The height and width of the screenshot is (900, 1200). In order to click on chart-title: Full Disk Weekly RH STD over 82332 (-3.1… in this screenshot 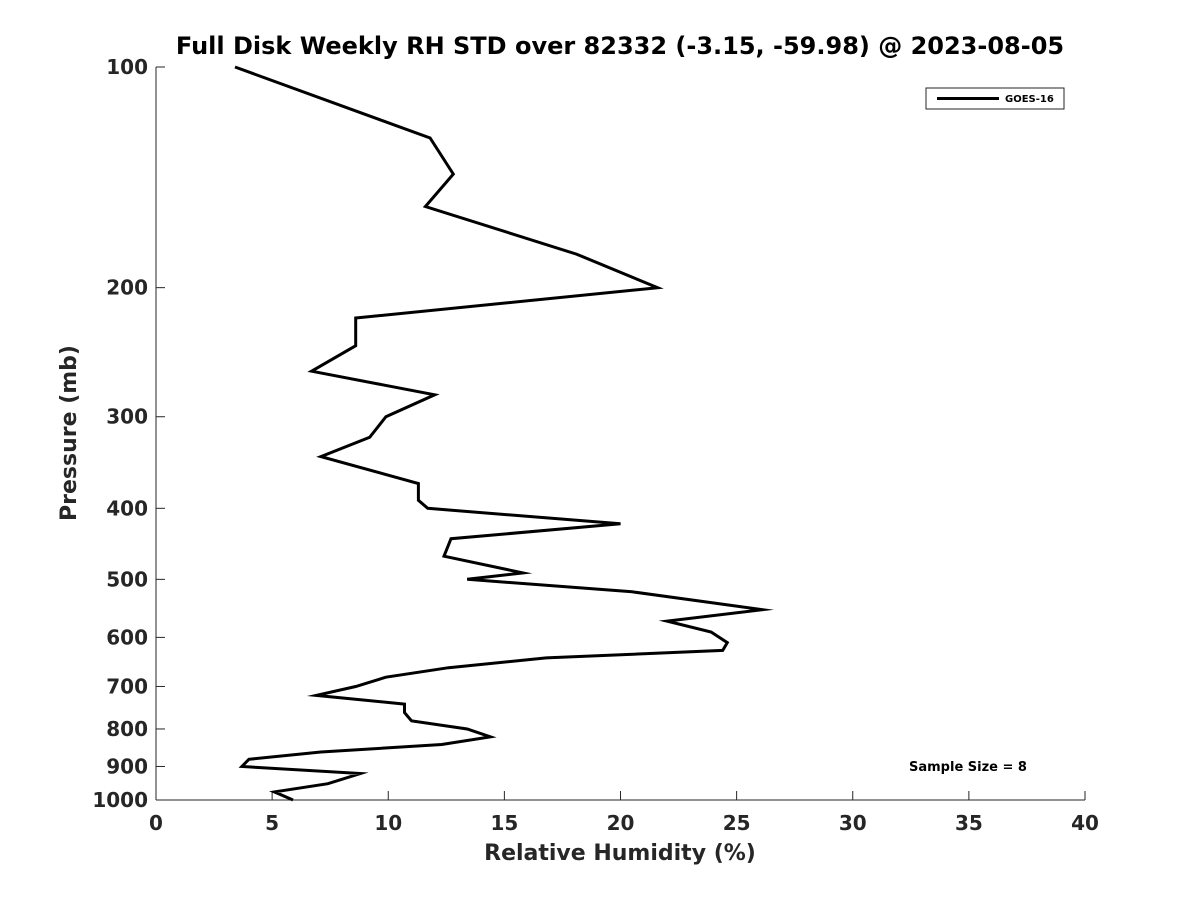, I will do `click(620, 46)`.